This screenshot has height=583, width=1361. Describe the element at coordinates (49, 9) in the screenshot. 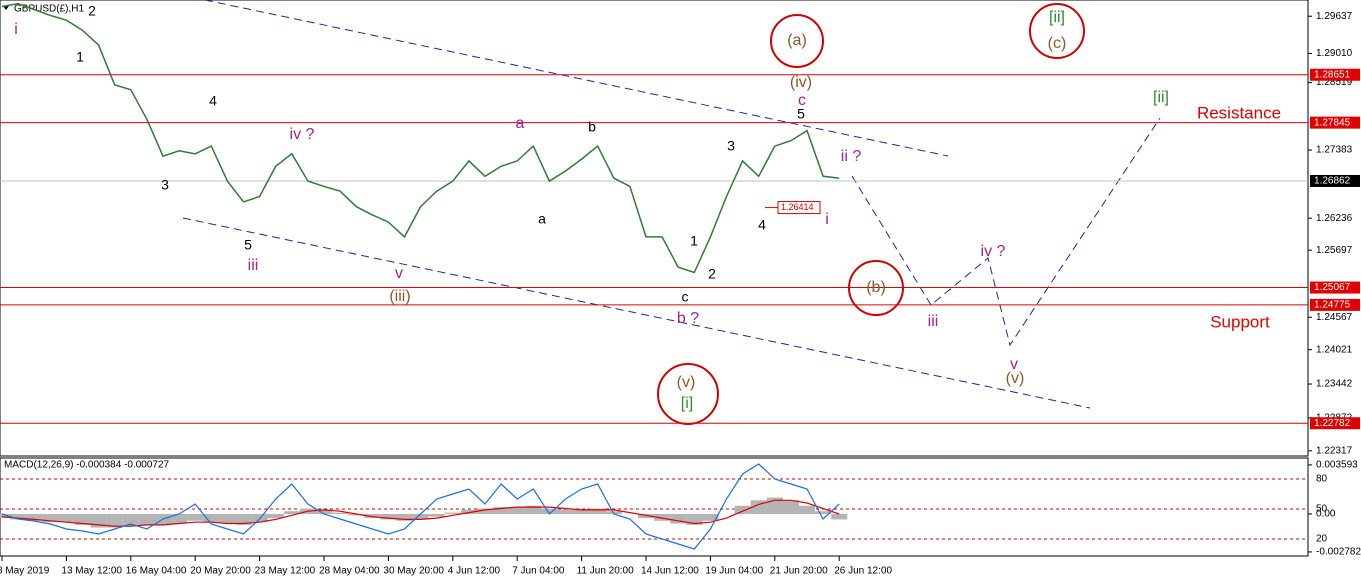

I see `window-title: GBPUSD(£),H1` at that location.